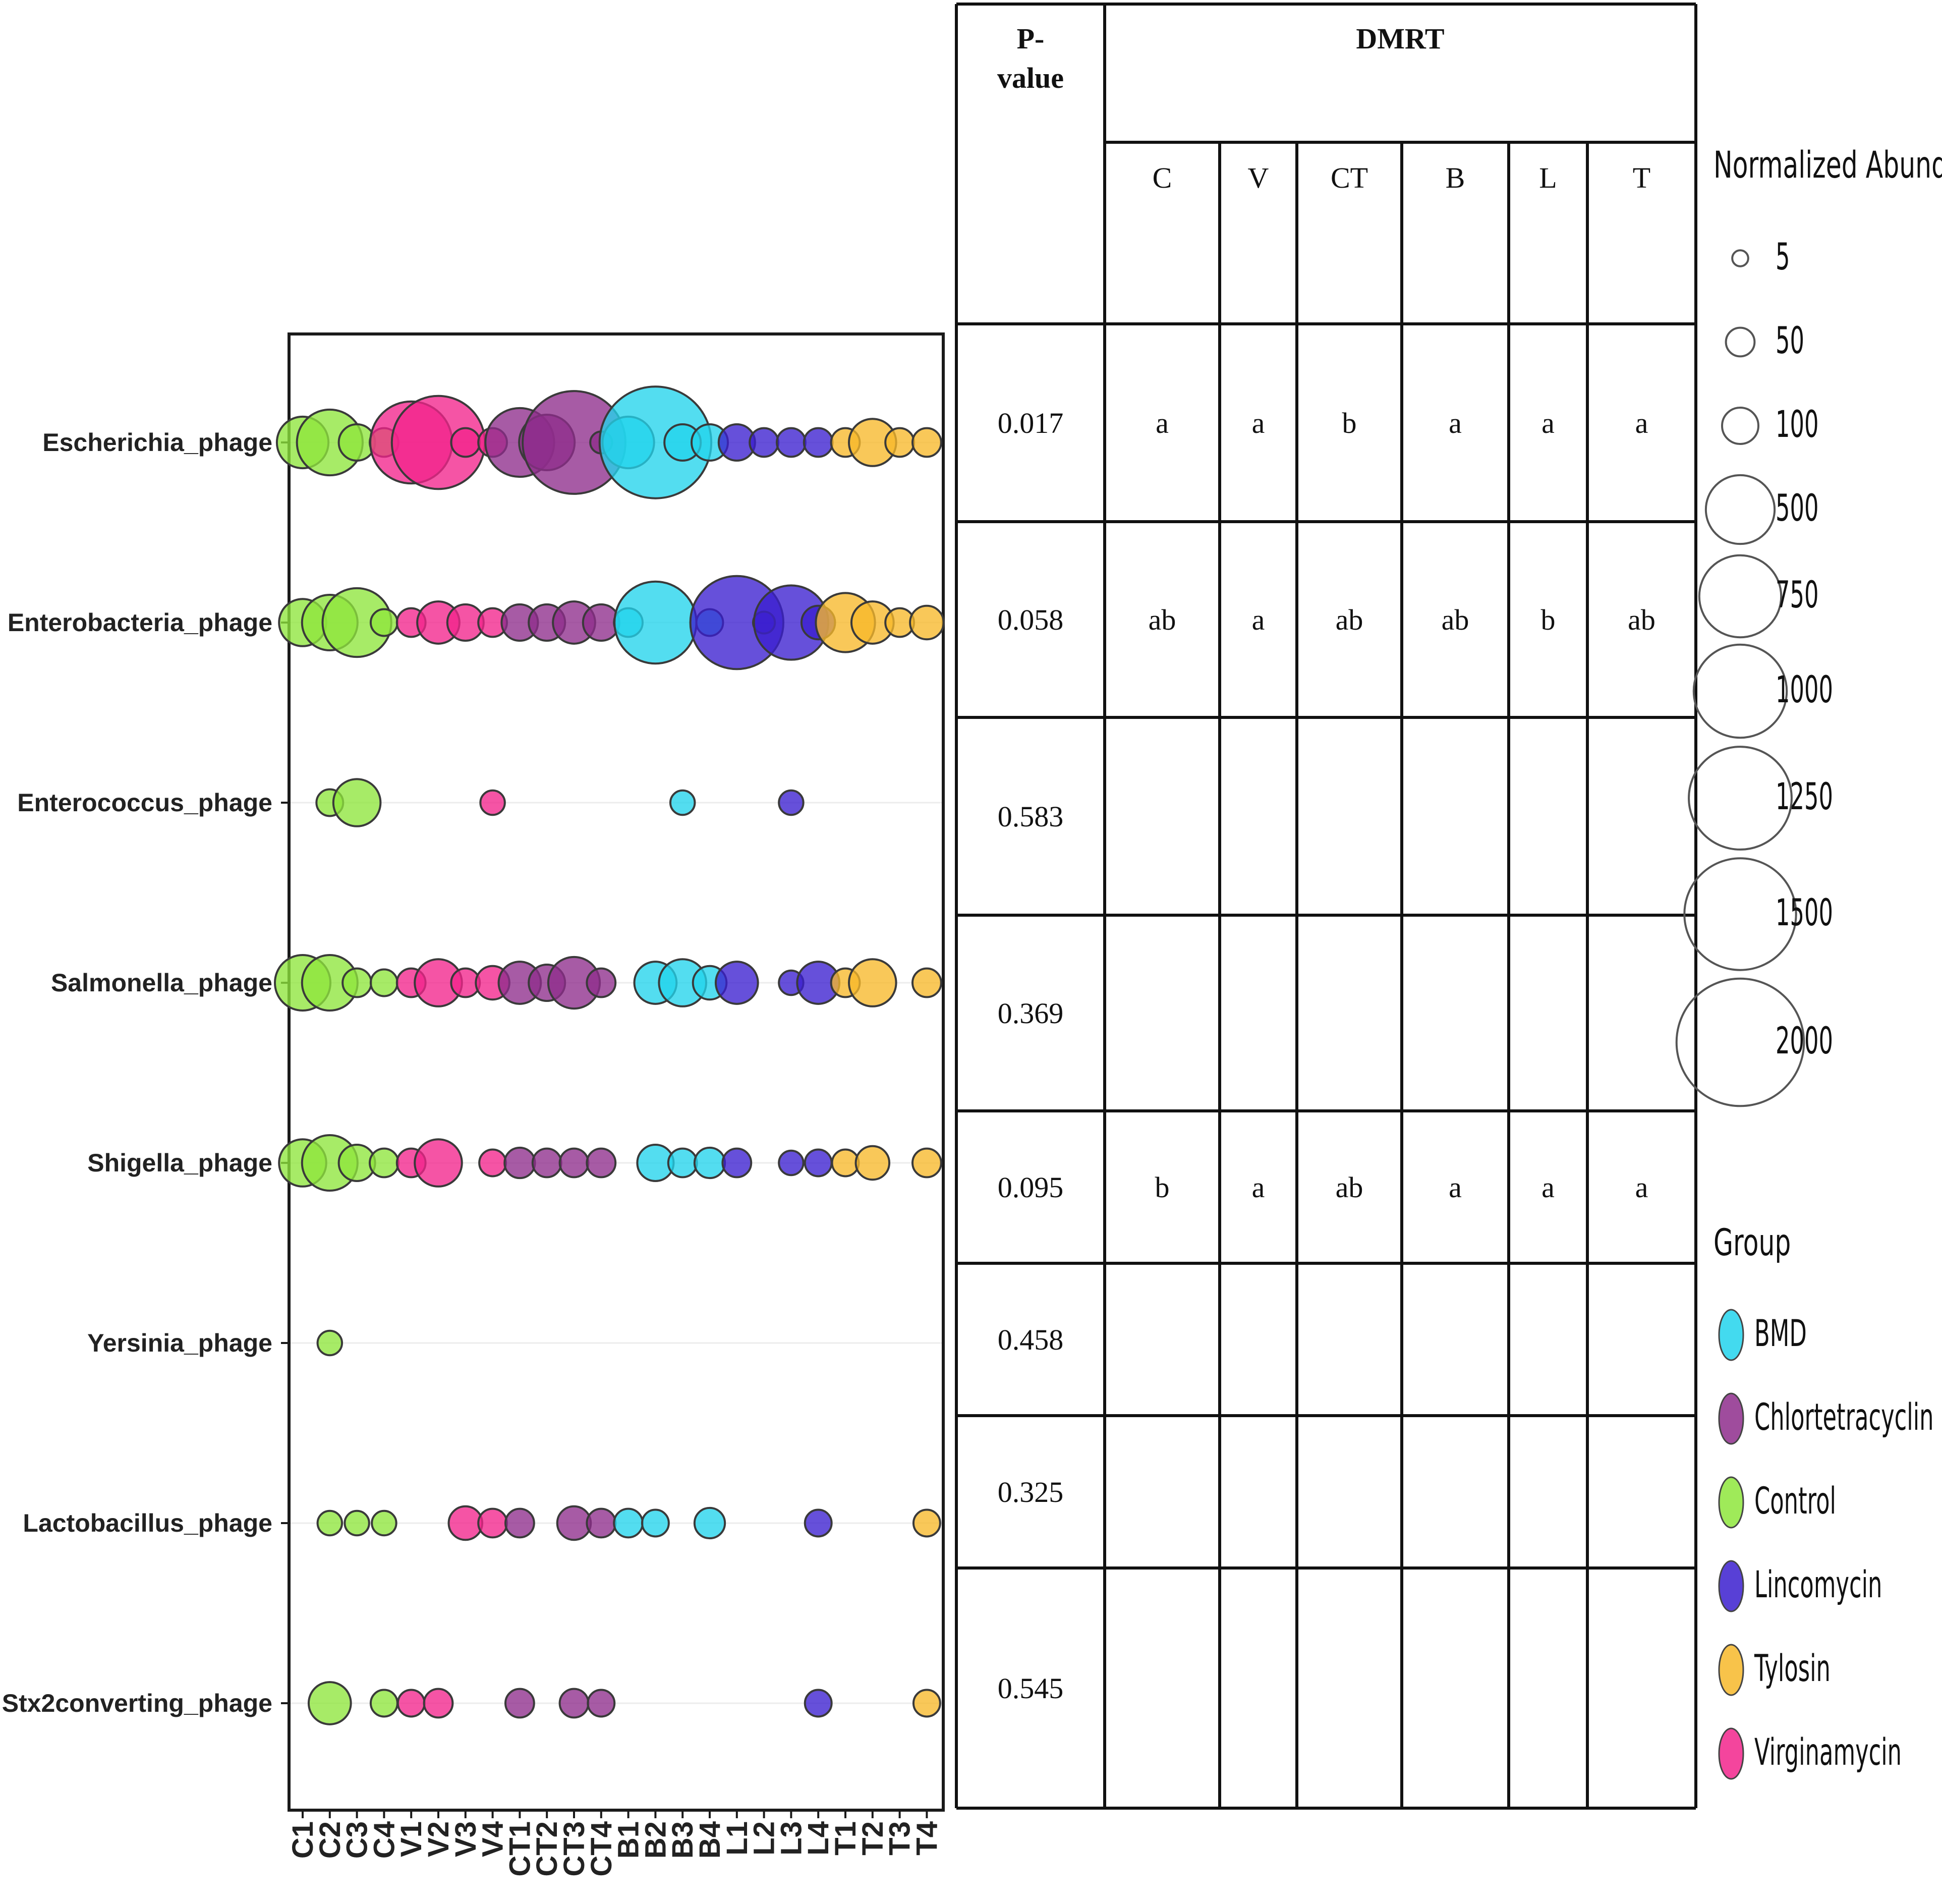 This screenshot has width=1942, height=1904. Describe the element at coordinates (1031, 1013) in the screenshot. I see `pvalue-cell: 0.369` at that location.